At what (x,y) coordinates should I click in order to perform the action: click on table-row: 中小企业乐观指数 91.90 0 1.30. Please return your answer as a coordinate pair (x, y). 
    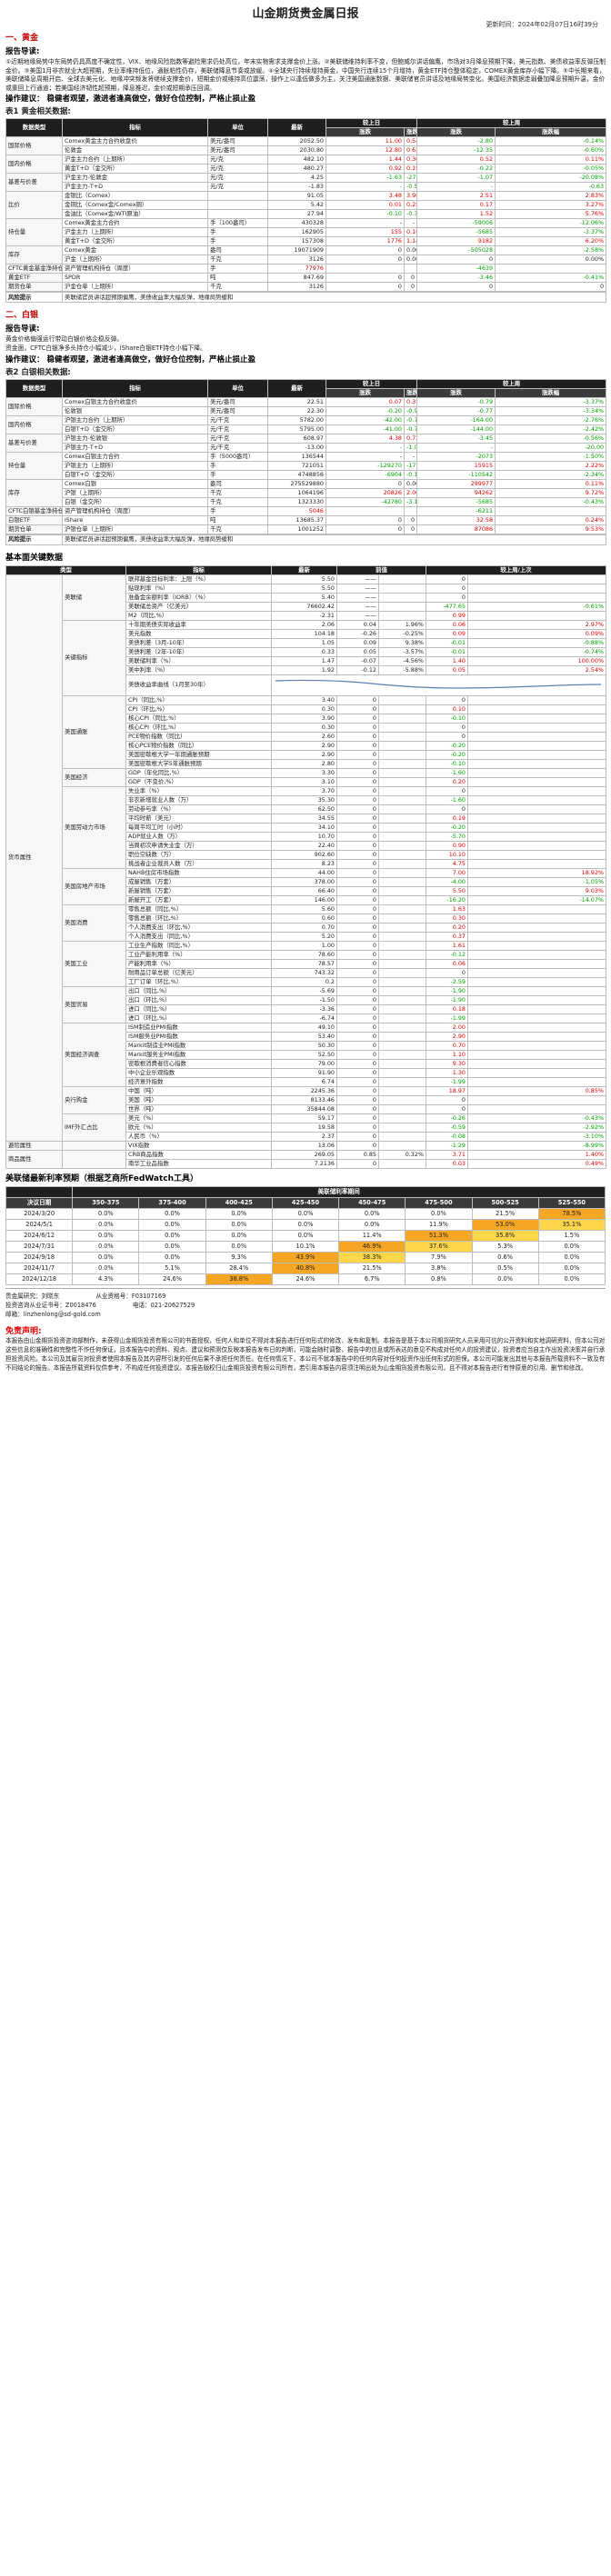
    Looking at the image, I should click on (306, 1072).